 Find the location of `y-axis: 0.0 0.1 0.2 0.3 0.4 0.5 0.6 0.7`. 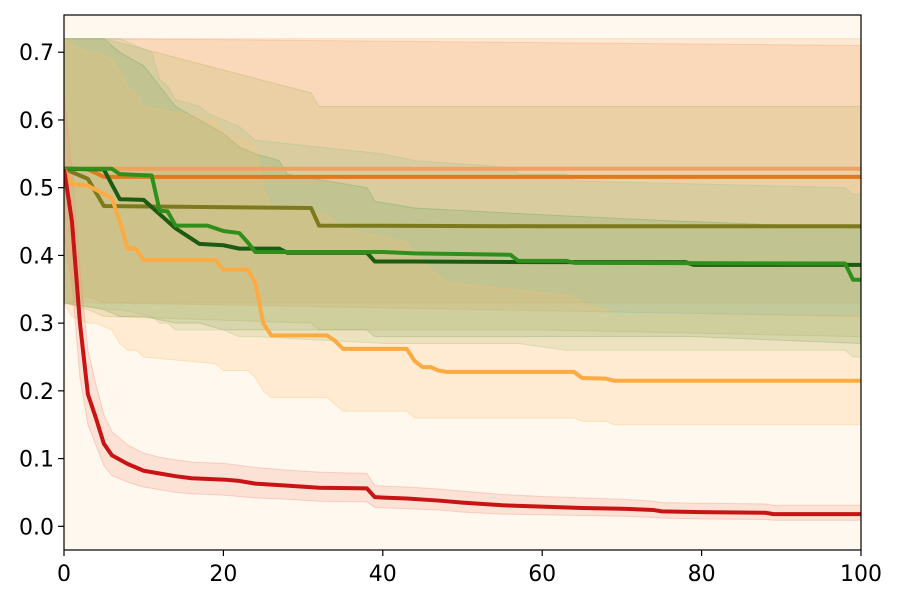

y-axis: 0.0 0.1 0.2 0.3 0.4 0.5 0.6 0.7 is located at coordinates (41, 290).